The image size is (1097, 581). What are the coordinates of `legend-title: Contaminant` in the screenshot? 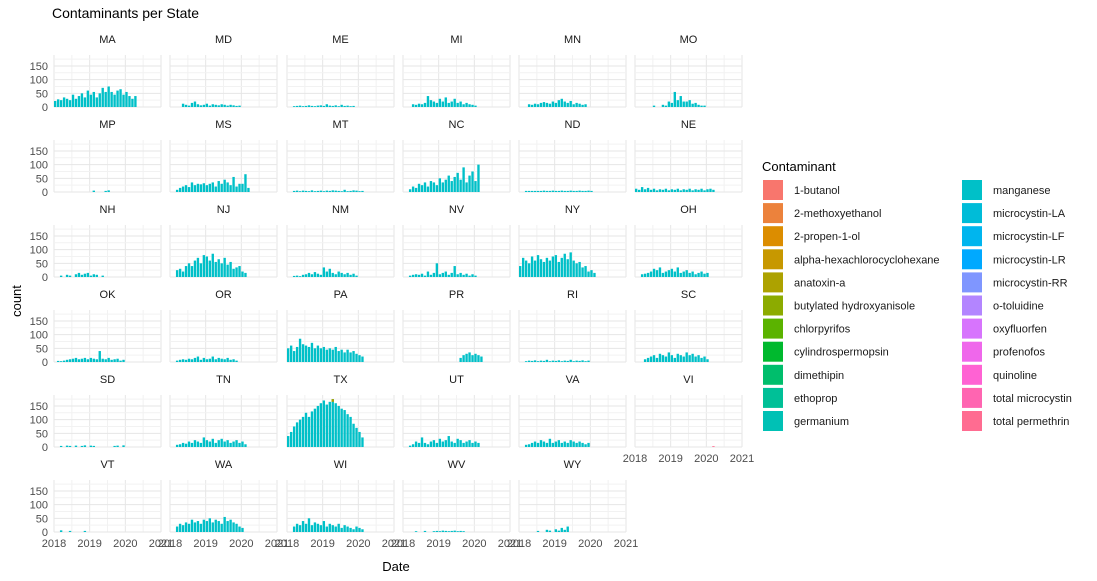 It's located at (799, 166).